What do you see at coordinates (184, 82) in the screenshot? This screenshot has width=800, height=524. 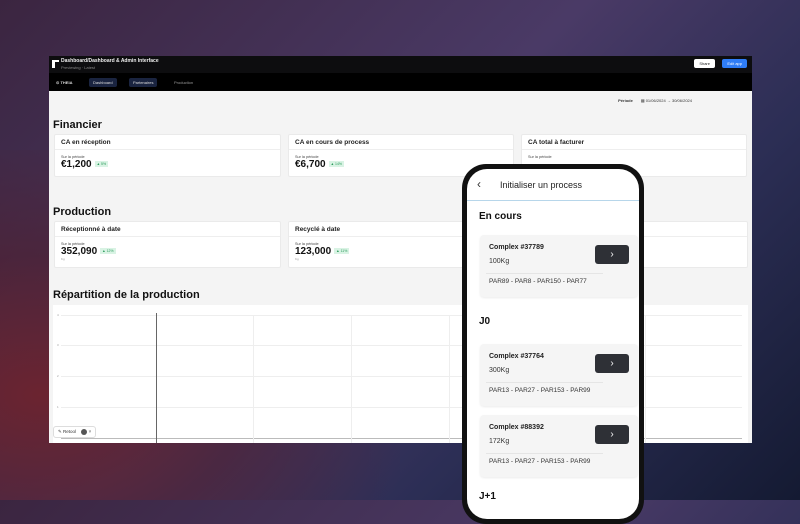 I see `nav-production: Production` at bounding box center [184, 82].